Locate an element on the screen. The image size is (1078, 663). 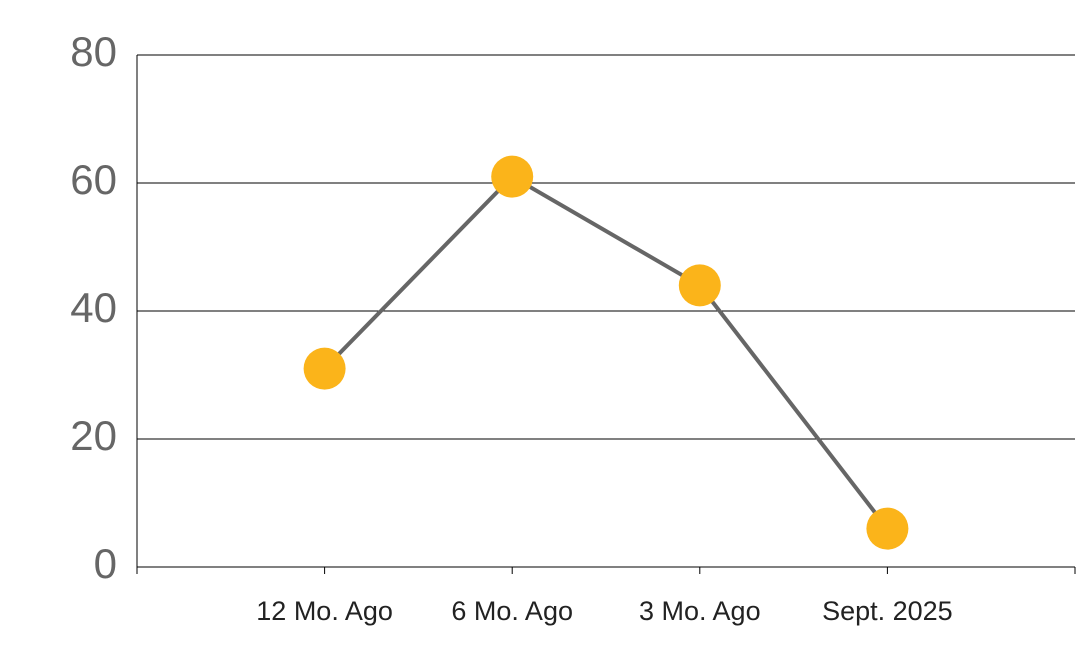
x-tick-label: Sept. 2025 is located at coordinates (887, 611).